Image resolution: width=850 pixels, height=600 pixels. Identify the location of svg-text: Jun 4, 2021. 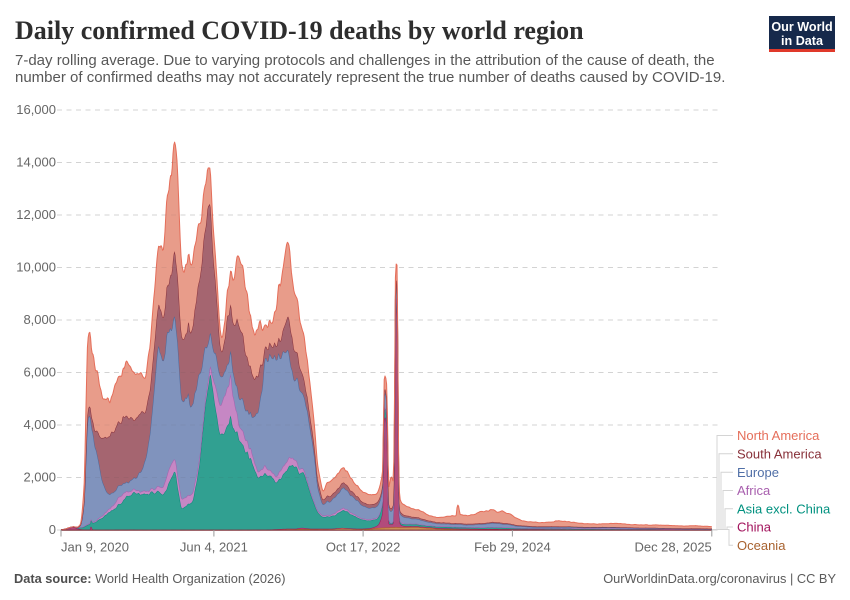
(214, 547).